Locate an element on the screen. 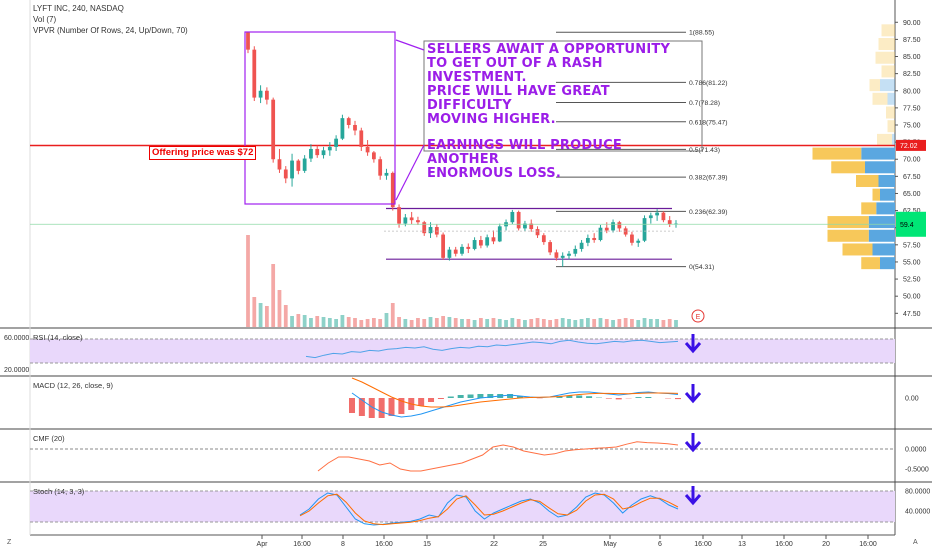 The width and height of the screenshot is (932, 550). rsi-label: RSI (14, close) is located at coordinates (58, 337).